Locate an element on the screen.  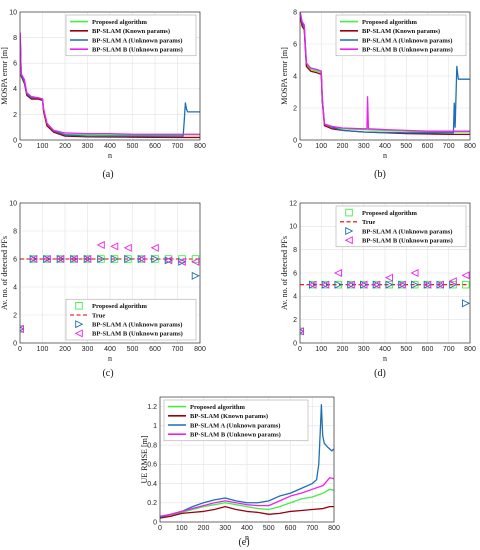
panel-caption: (e) is located at coordinates (243, 542).